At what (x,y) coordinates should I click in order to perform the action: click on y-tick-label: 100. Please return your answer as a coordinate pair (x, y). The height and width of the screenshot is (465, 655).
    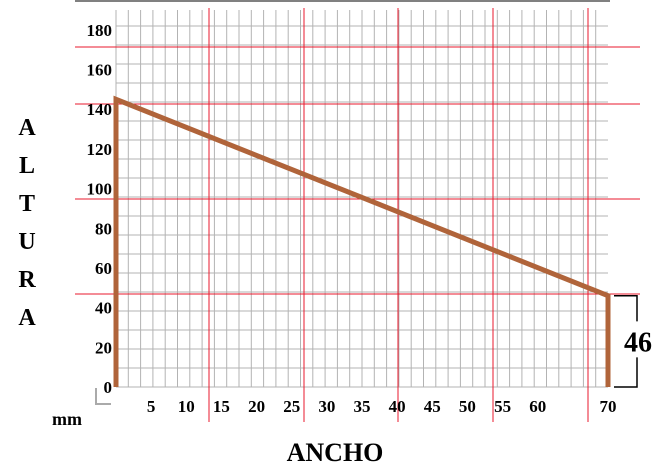
    Looking at the image, I should click on (100, 189).